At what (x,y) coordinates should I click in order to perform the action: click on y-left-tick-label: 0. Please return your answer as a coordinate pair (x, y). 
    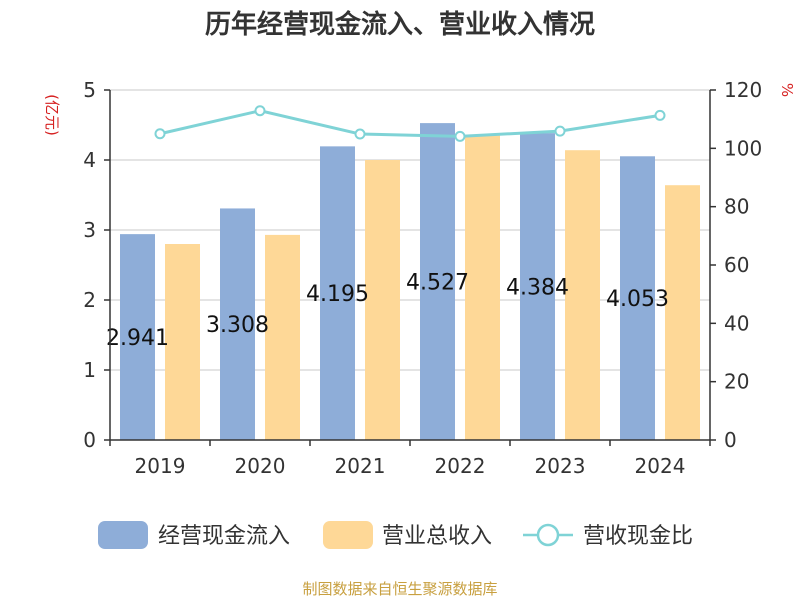
    Looking at the image, I should click on (89, 440).